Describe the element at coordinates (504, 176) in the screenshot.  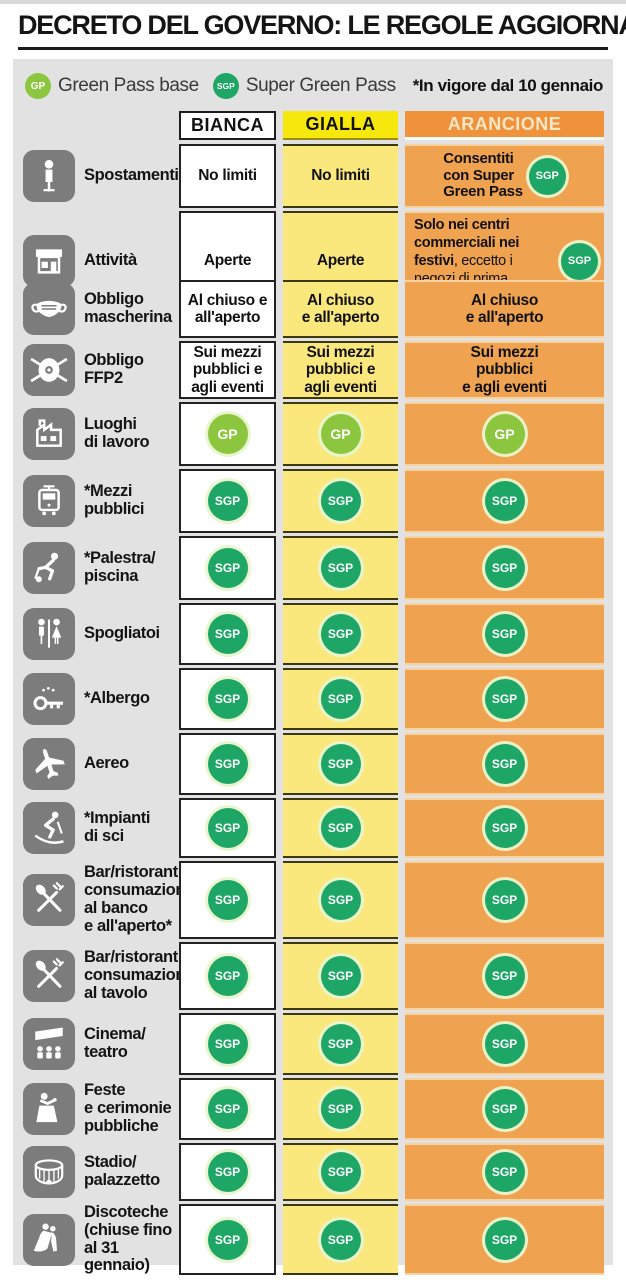
I see `cell-arancione: Consentiti con Super Green Pass SGP` at that location.